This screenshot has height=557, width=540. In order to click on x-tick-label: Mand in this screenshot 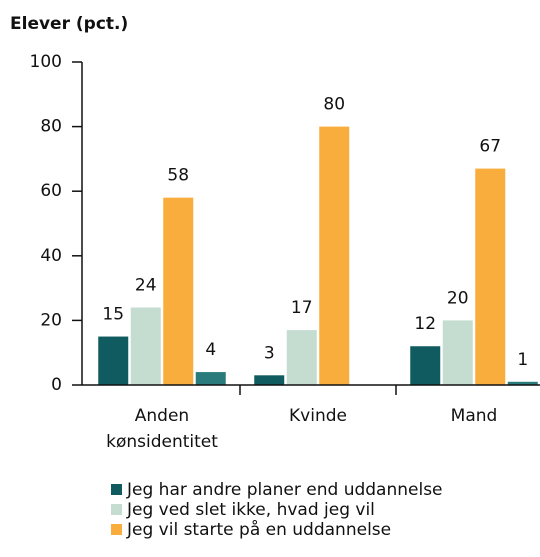, I will do `click(474, 416)`.